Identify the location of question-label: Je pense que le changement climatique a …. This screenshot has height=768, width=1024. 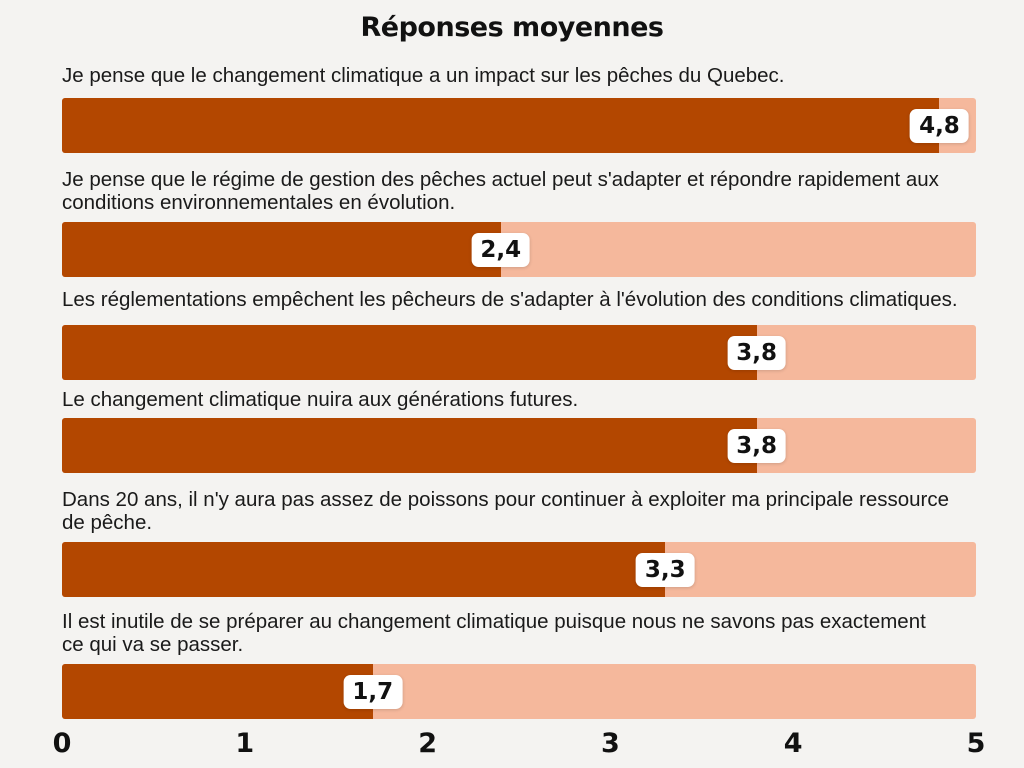
(423, 75).